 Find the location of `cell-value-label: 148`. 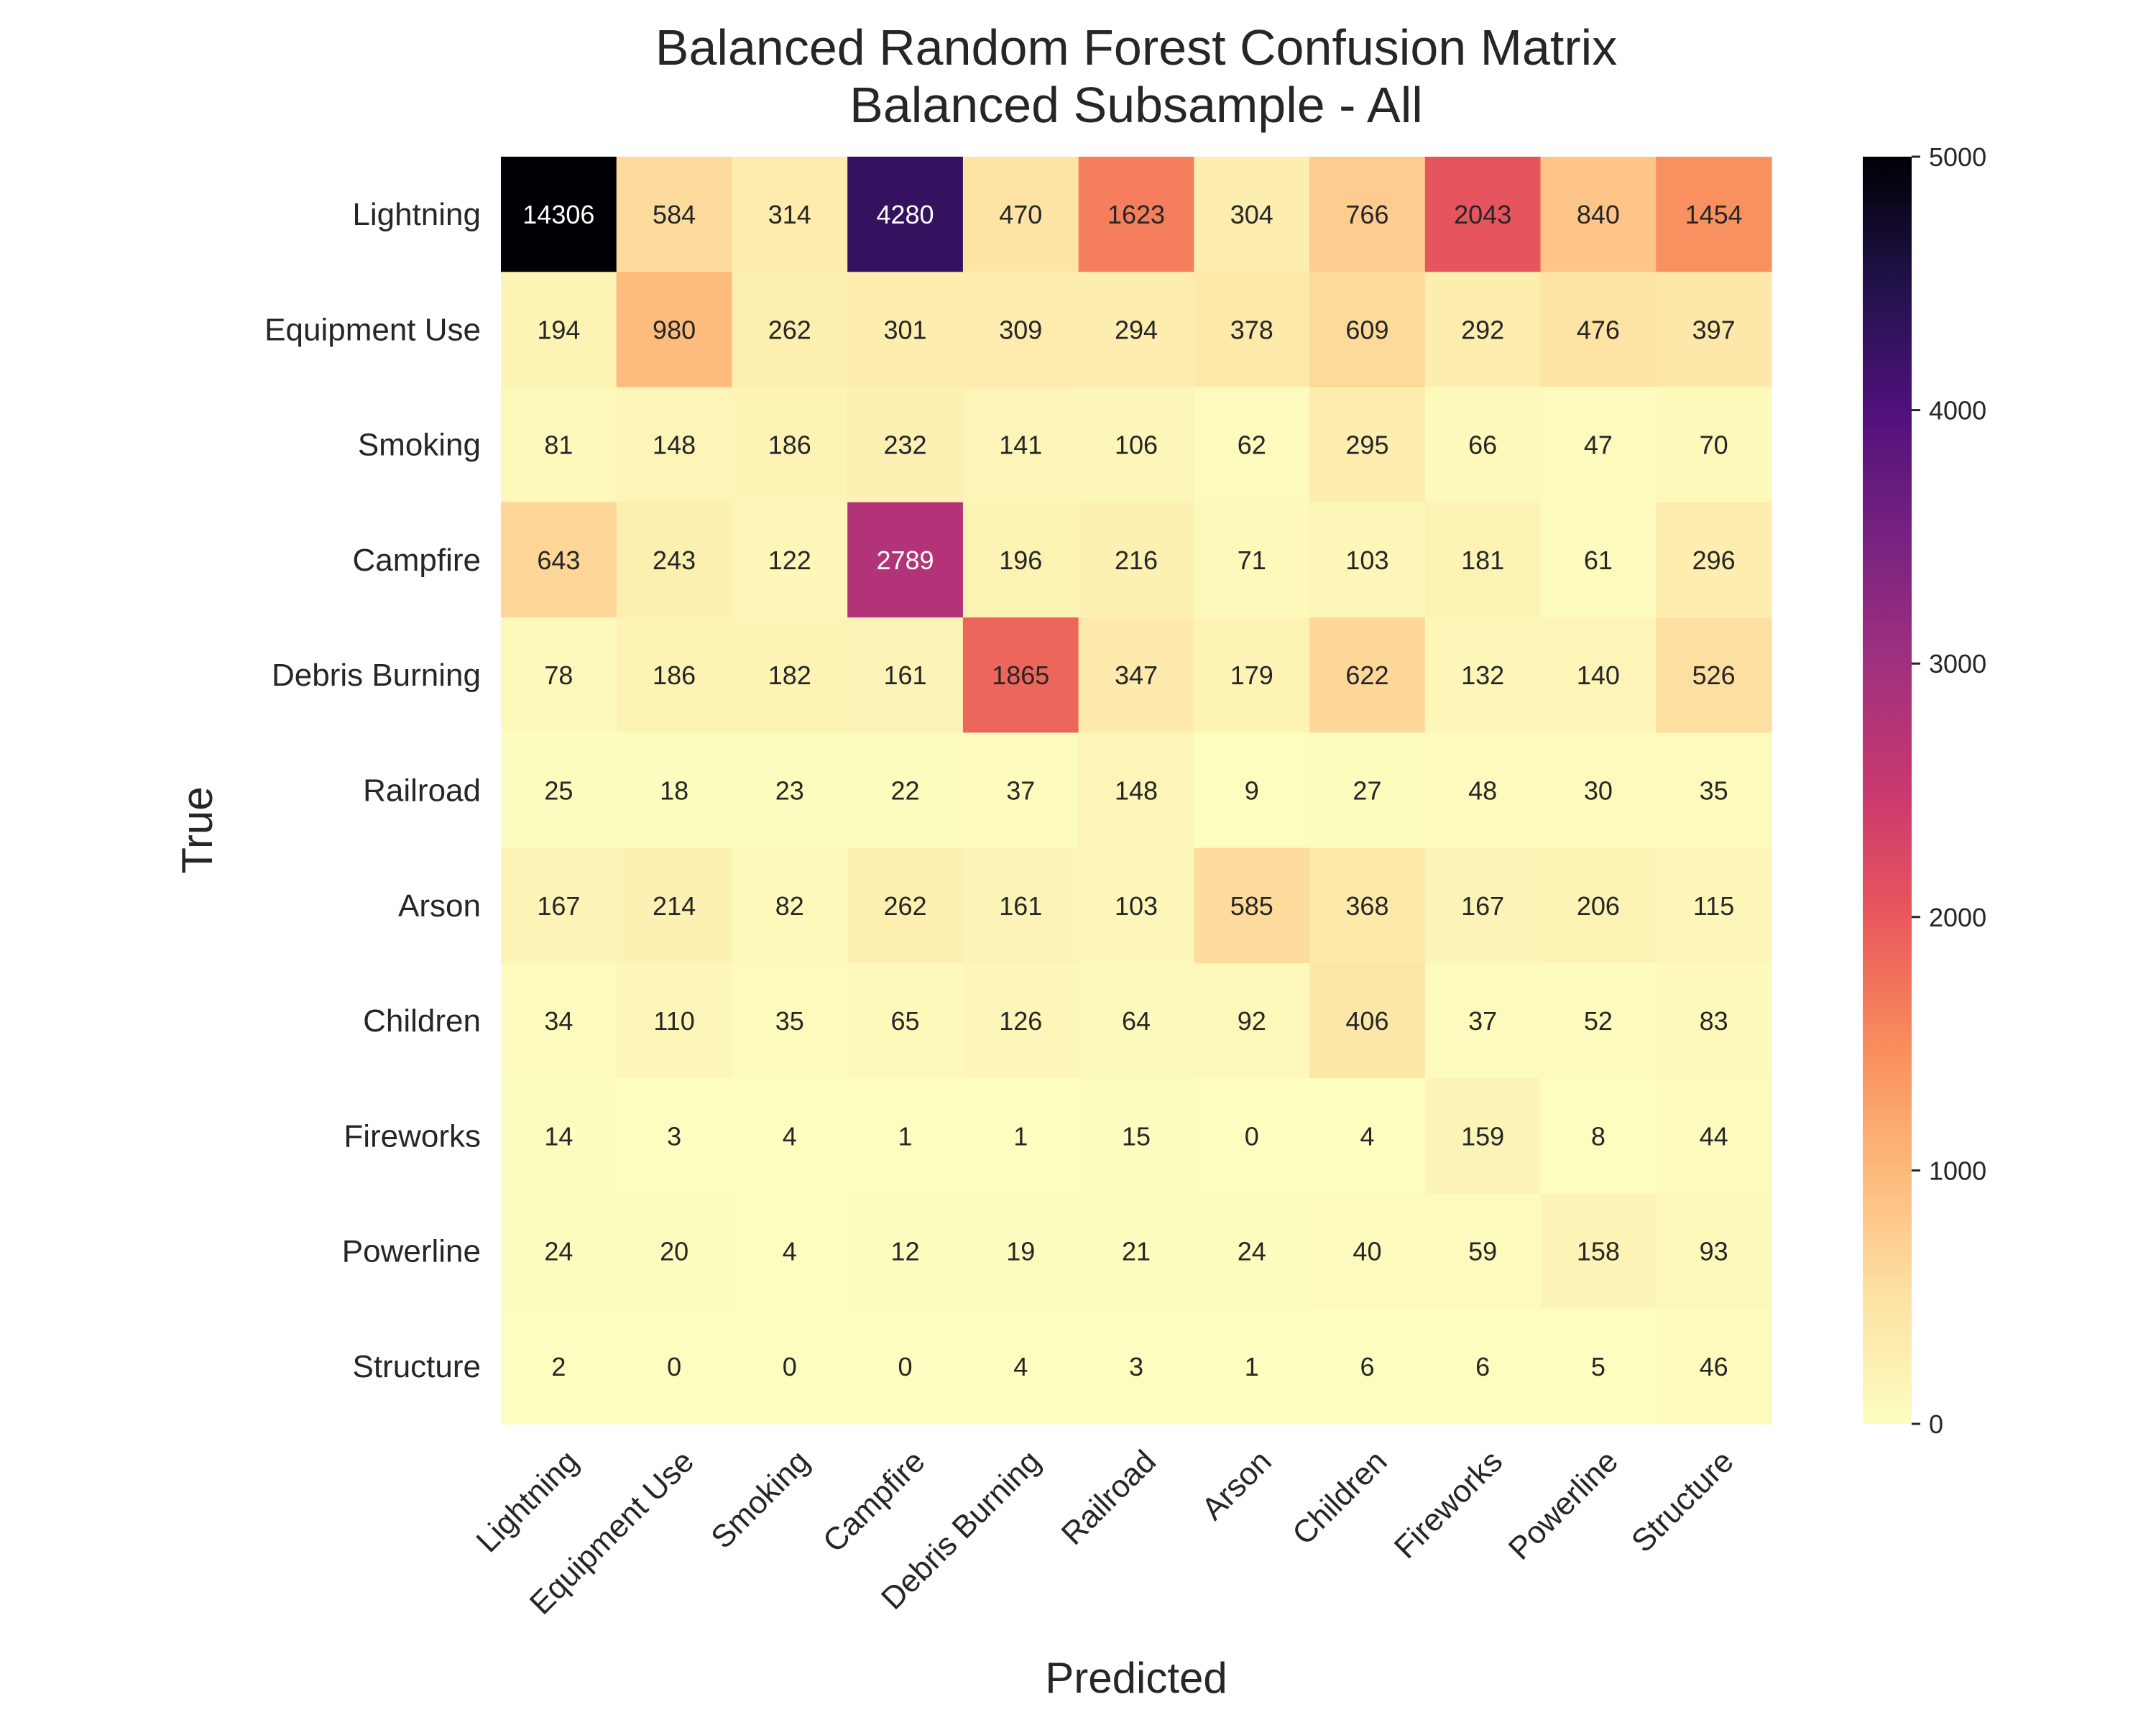

cell-value-label: 148 is located at coordinates (1136, 791).